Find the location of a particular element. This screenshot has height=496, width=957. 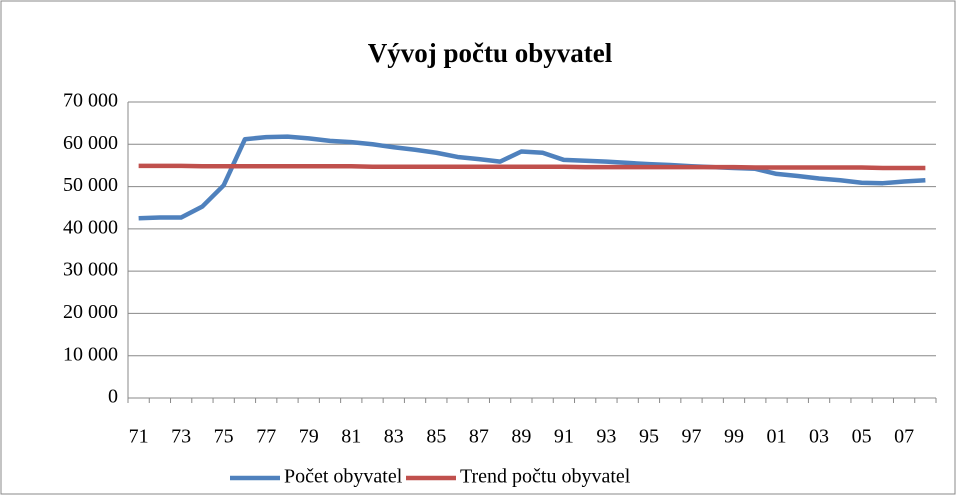

x-tick-label: 77 is located at coordinates (266, 437).